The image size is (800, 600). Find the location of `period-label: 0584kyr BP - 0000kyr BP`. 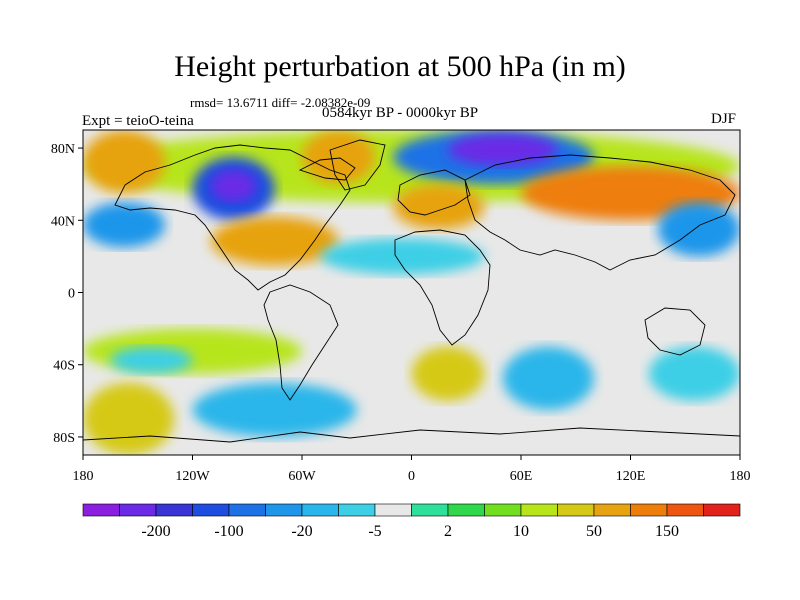

period-label: 0584kyr BP - 0000kyr BP is located at coordinates (400, 113).